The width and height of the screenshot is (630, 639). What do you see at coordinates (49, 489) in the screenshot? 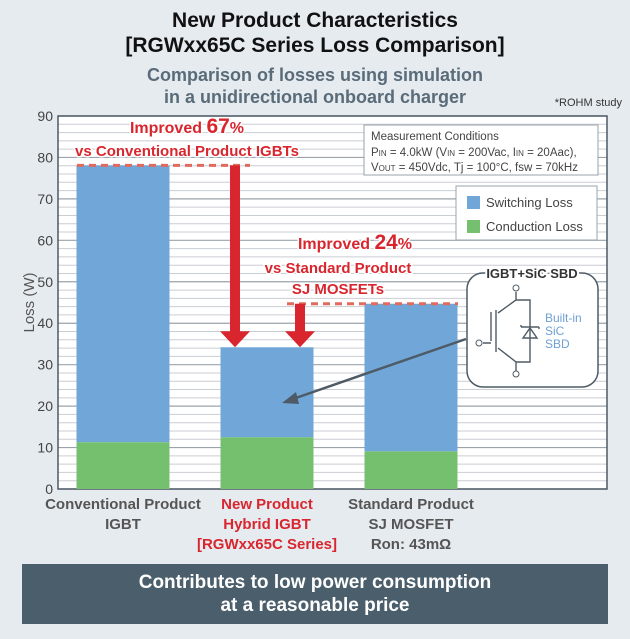
I see `y-tick-label: 0` at bounding box center [49, 489].